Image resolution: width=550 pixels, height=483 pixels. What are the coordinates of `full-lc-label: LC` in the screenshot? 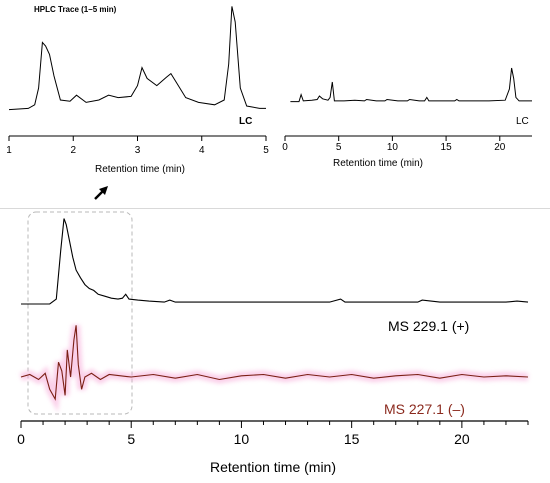 It's located at (522, 121).